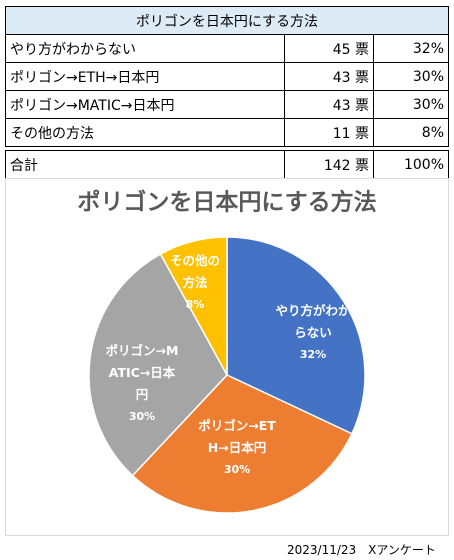 Image resolution: width=454 pixels, height=560 pixels. I want to click on value-label: 8%, so click(195, 304).